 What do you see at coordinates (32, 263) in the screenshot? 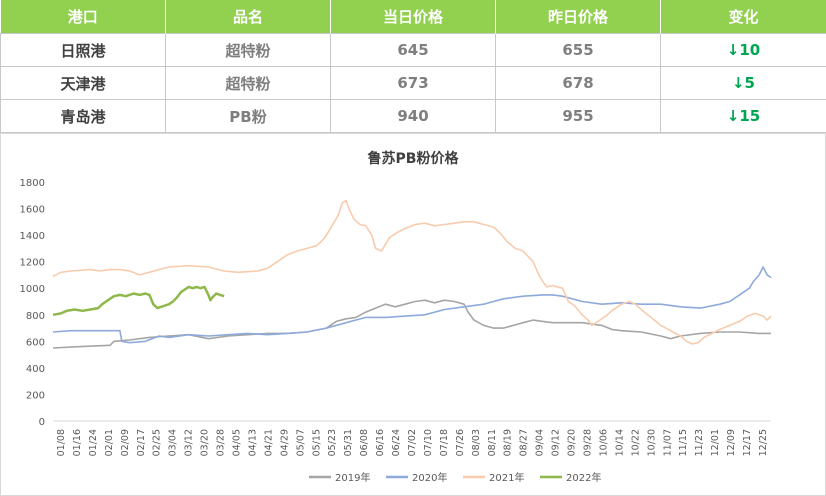
I see `y-tick-label: 1200` at bounding box center [32, 263].